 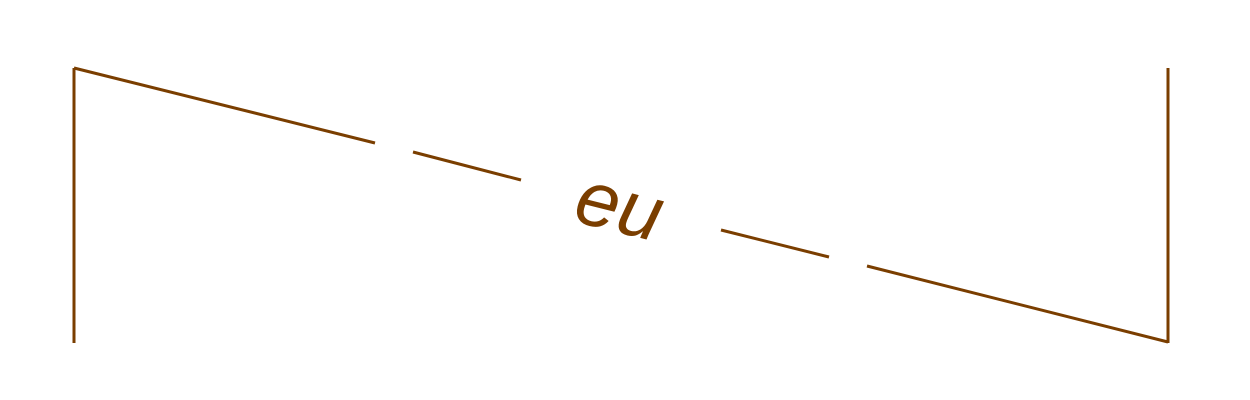 What do you see at coordinates (619, 205) in the screenshot?
I see `diagram-label: eu` at bounding box center [619, 205].